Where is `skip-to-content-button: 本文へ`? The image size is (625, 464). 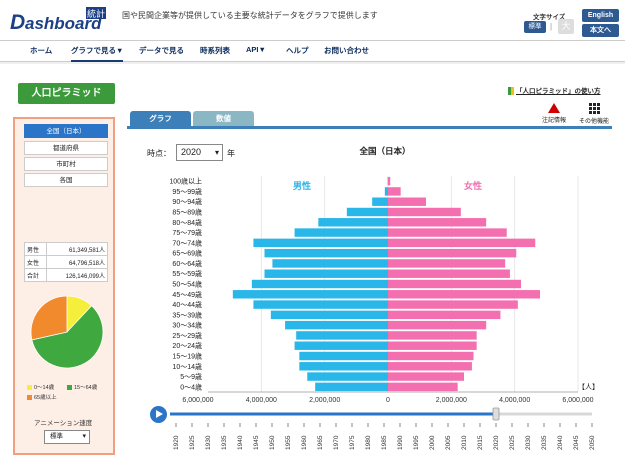 skip-to-content-button: 本文へ is located at coordinates (600, 30).